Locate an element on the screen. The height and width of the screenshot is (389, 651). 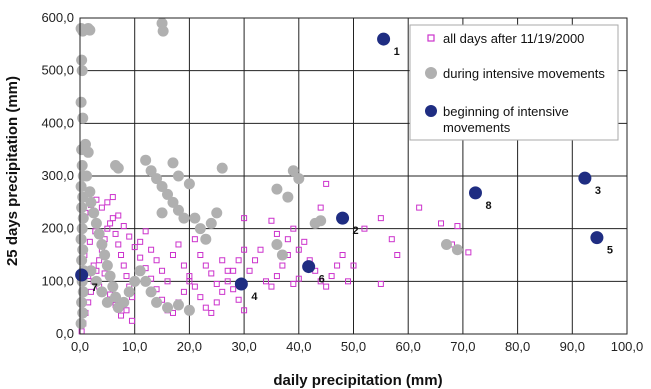
legend-label-all-days: all days after 11/19/2000 is located at coordinates (513, 38).